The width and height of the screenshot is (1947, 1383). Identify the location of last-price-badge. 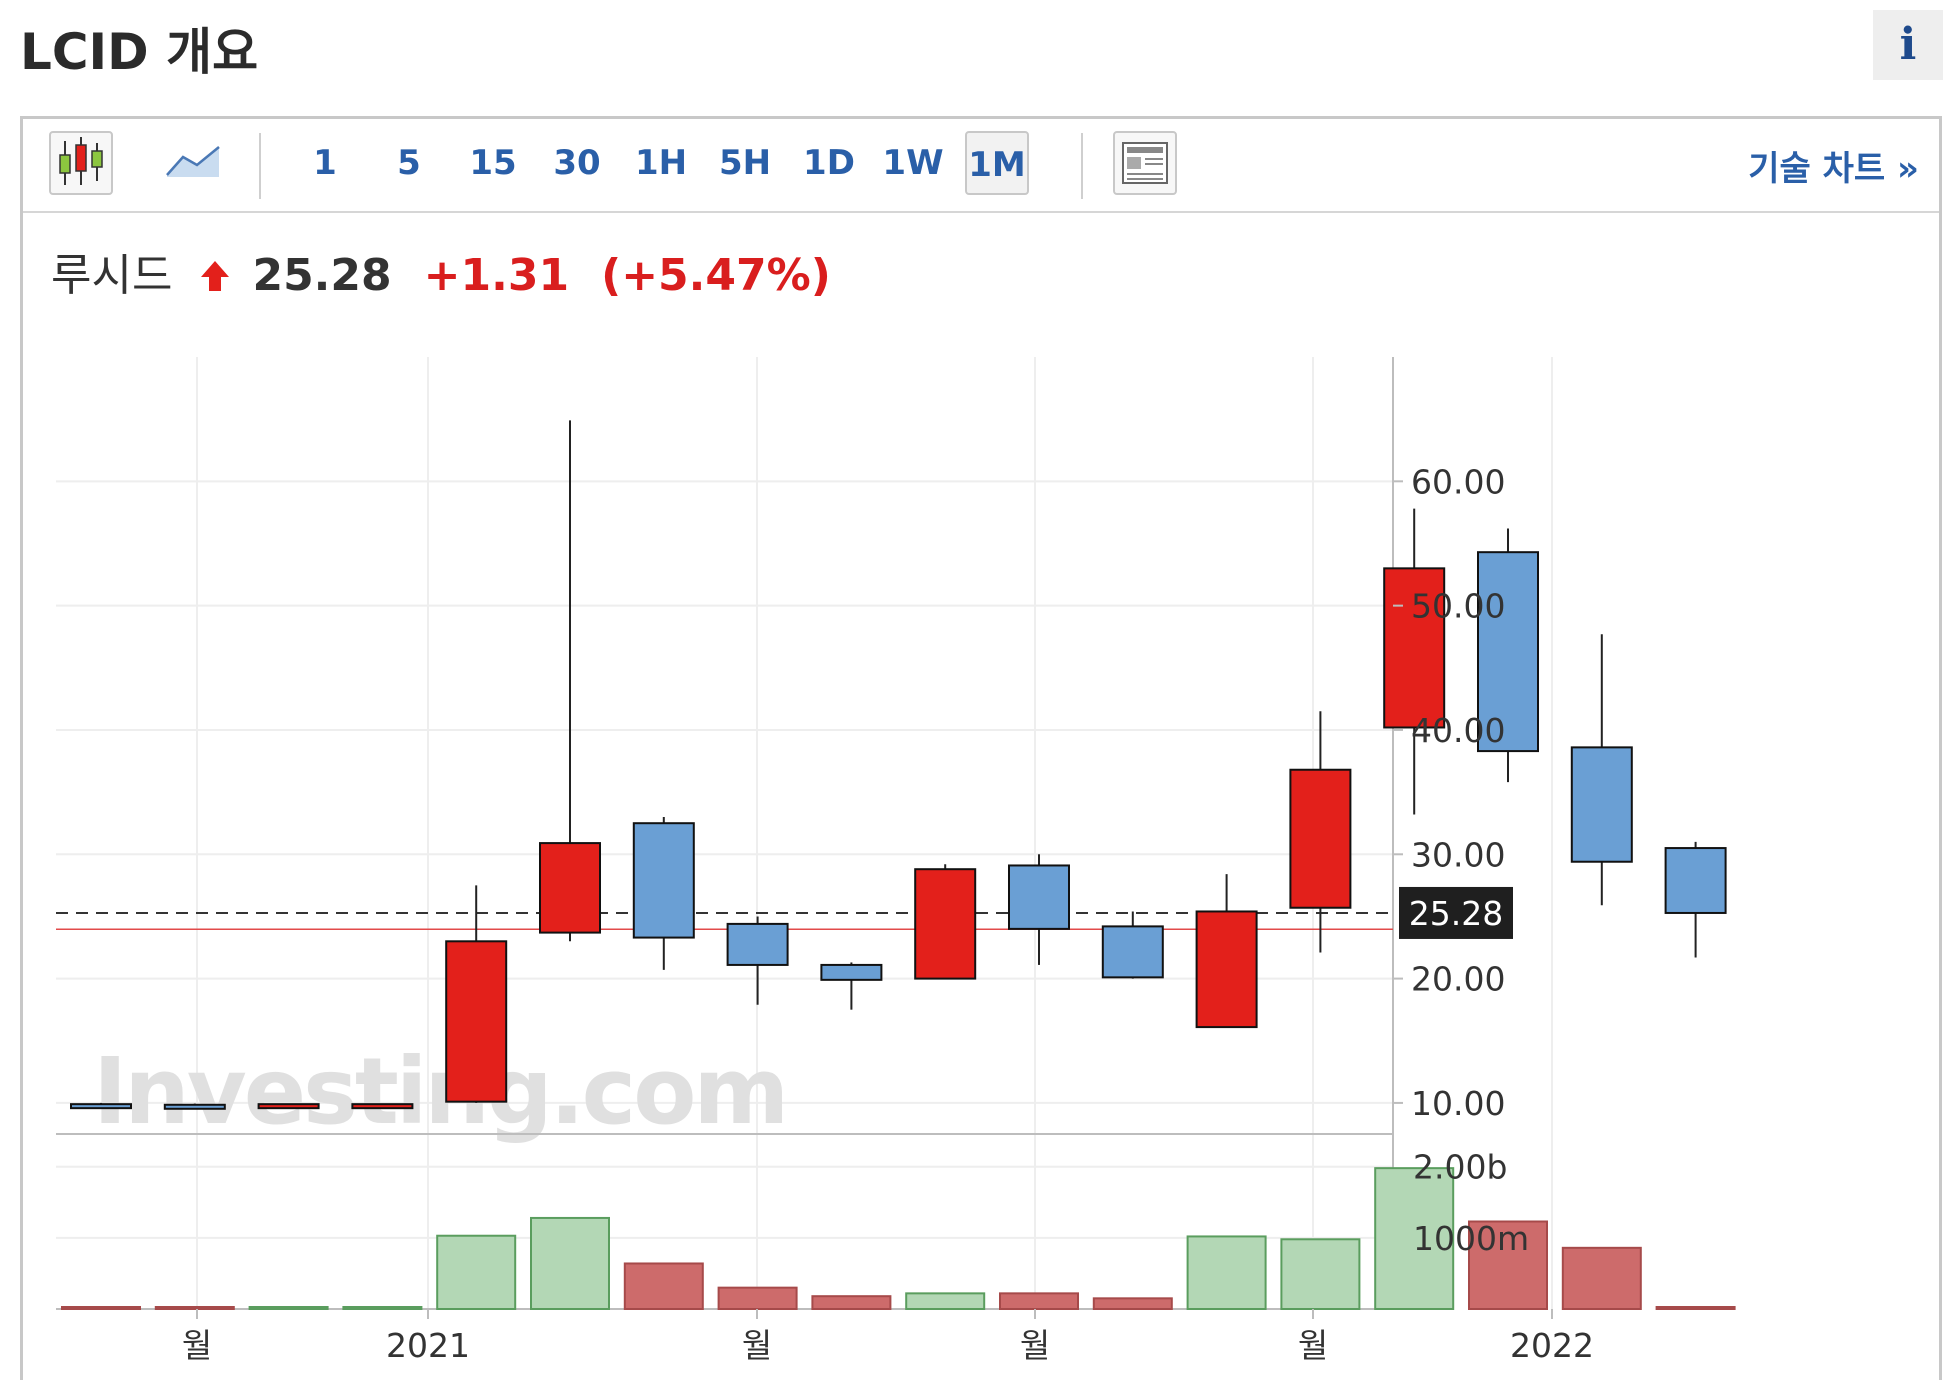
(1456, 912).